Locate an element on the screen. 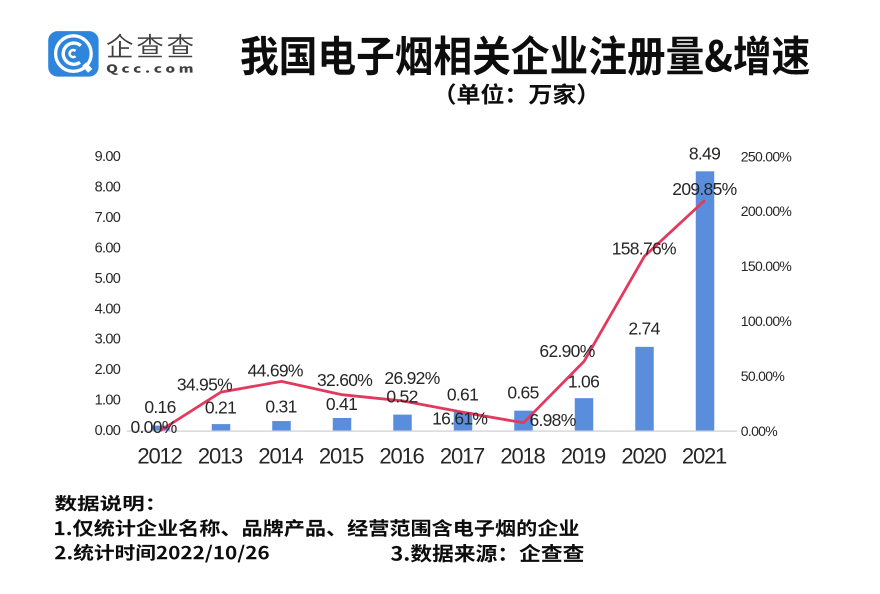 The image size is (880, 594). svg-text: 62.90% is located at coordinates (566, 351).